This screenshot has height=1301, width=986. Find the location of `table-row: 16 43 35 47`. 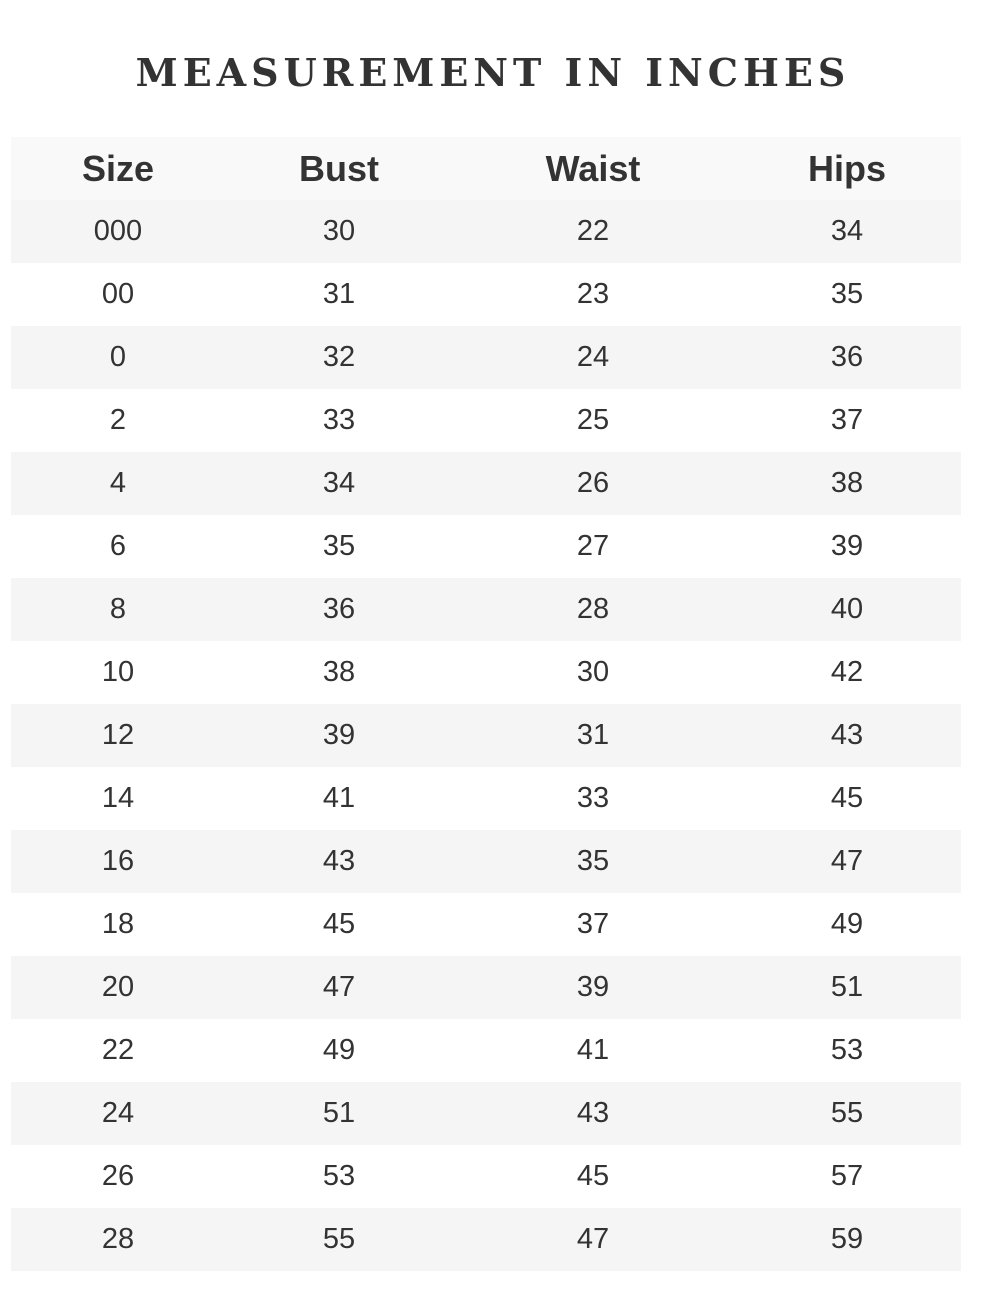

table-row: 16 43 35 47 is located at coordinates (486, 861).